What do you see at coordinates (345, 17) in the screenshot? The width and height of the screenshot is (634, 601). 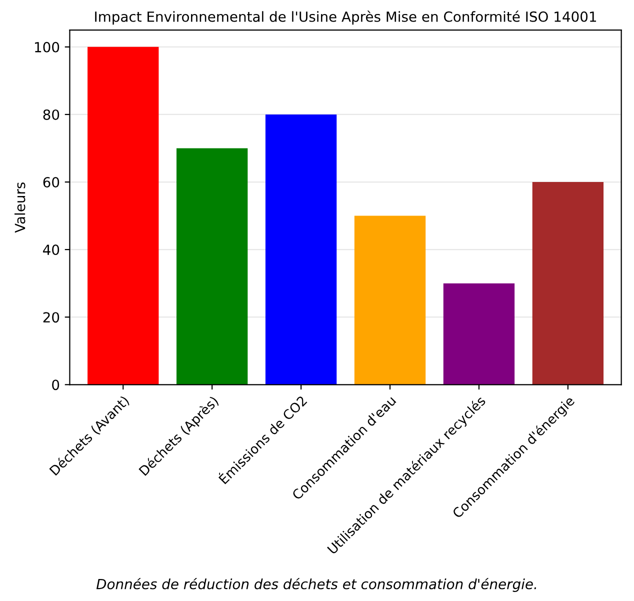 I see `chart-title: Impact Environnemental de l'Usine Après Mise en Conformité ISO 14001` at bounding box center [345, 17].